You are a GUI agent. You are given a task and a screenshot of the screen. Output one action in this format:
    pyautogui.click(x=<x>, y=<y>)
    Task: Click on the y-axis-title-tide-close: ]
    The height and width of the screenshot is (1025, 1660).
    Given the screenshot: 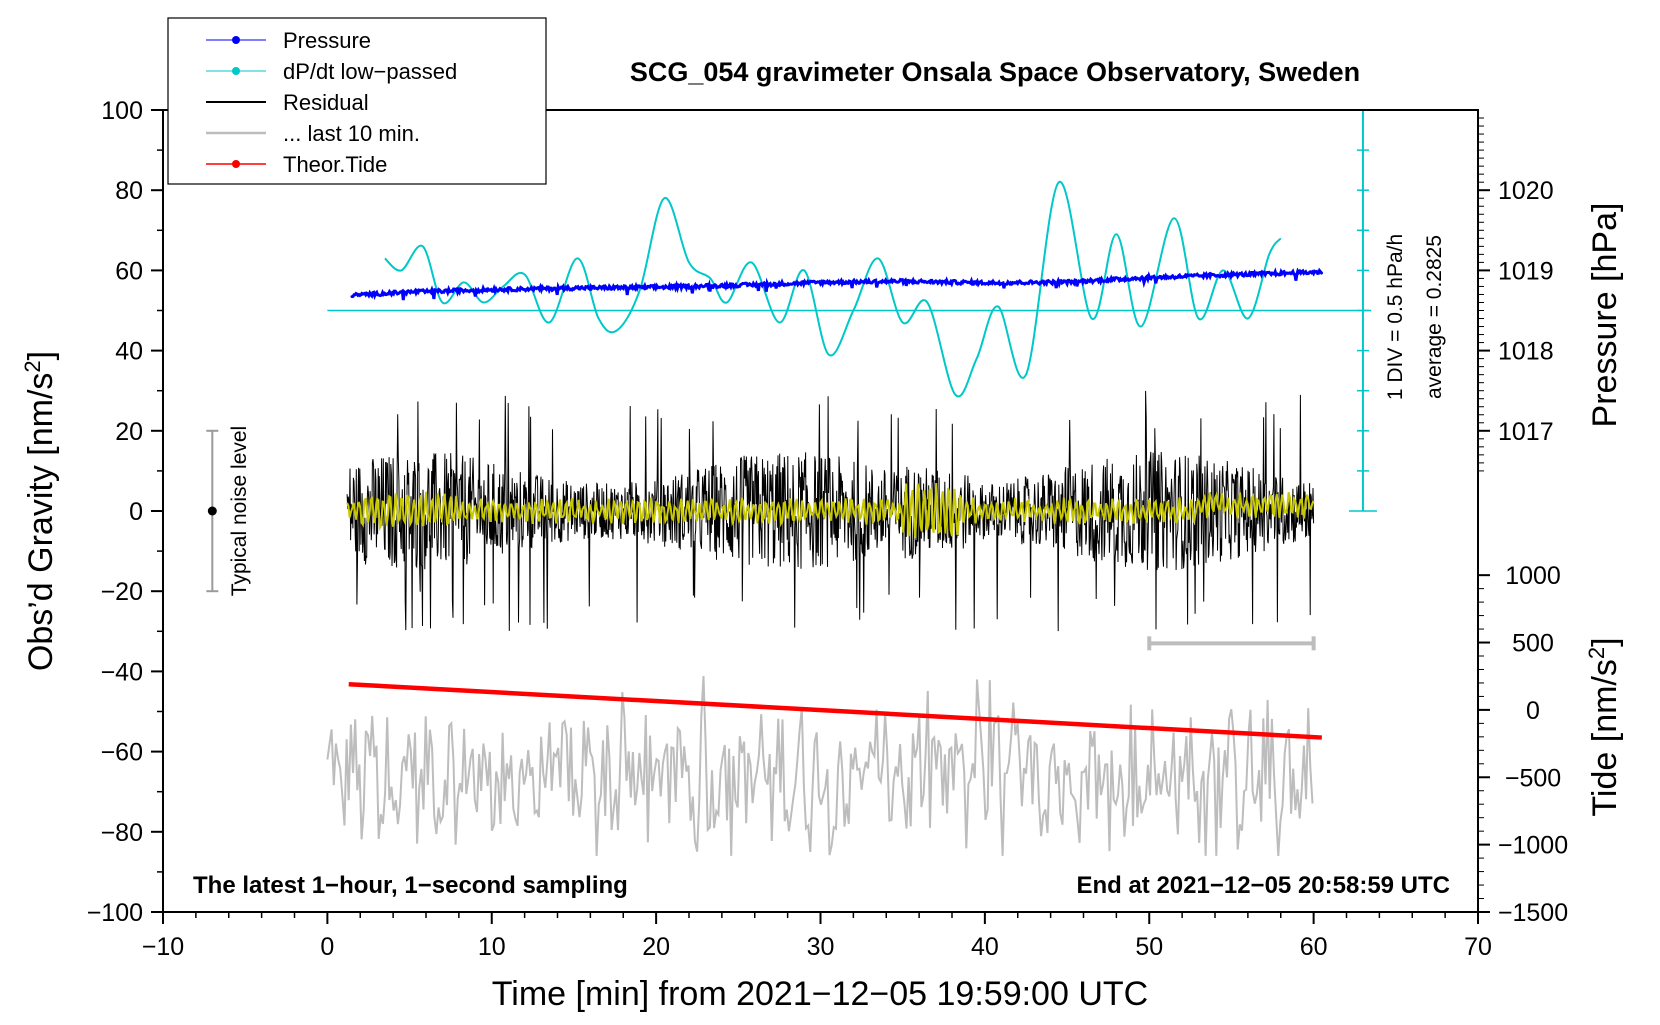 What is the action you would take?
    pyautogui.click(x=1605, y=641)
    